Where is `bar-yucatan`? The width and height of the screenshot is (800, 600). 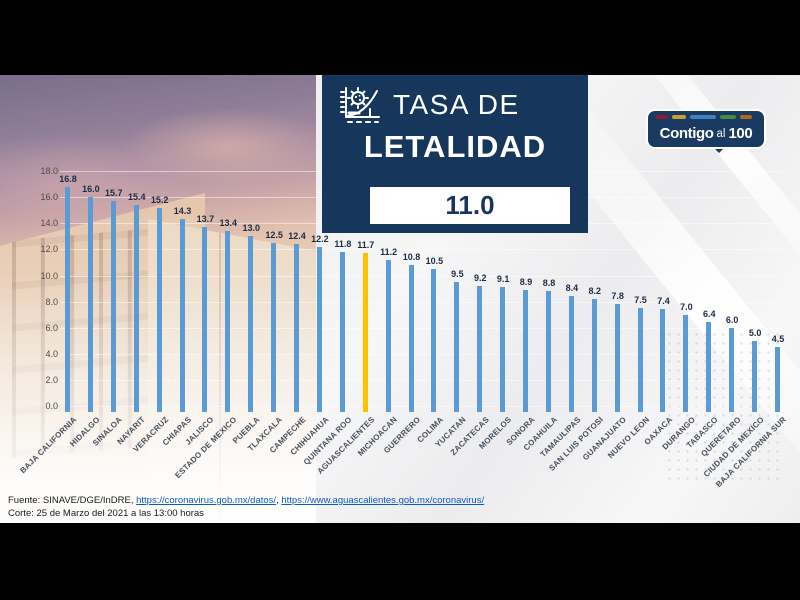 bar-yucatan is located at coordinates (457, 347).